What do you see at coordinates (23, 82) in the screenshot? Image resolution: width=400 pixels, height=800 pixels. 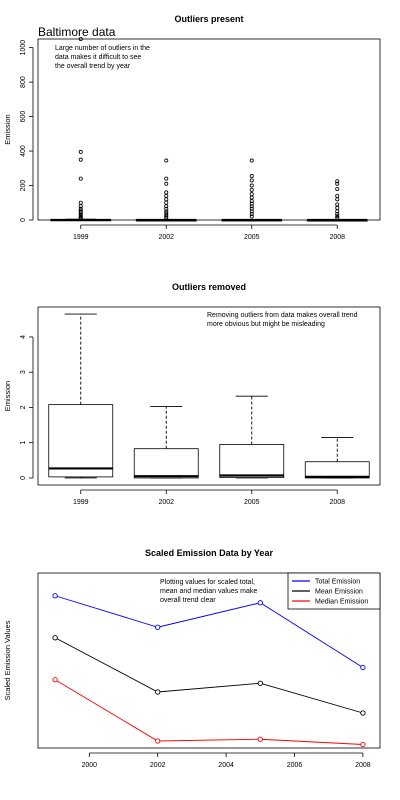 I see `y-tick-label: 800` at bounding box center [23, 82].